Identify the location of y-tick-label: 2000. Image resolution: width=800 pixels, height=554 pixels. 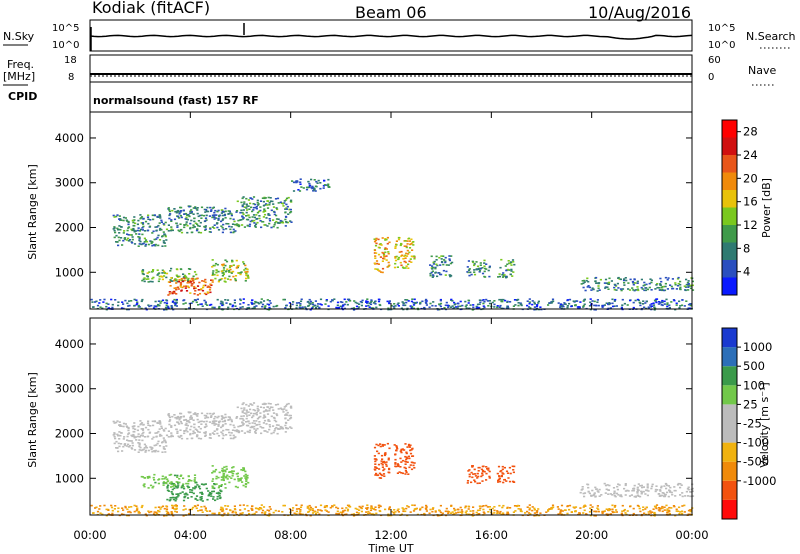
(69, 228).